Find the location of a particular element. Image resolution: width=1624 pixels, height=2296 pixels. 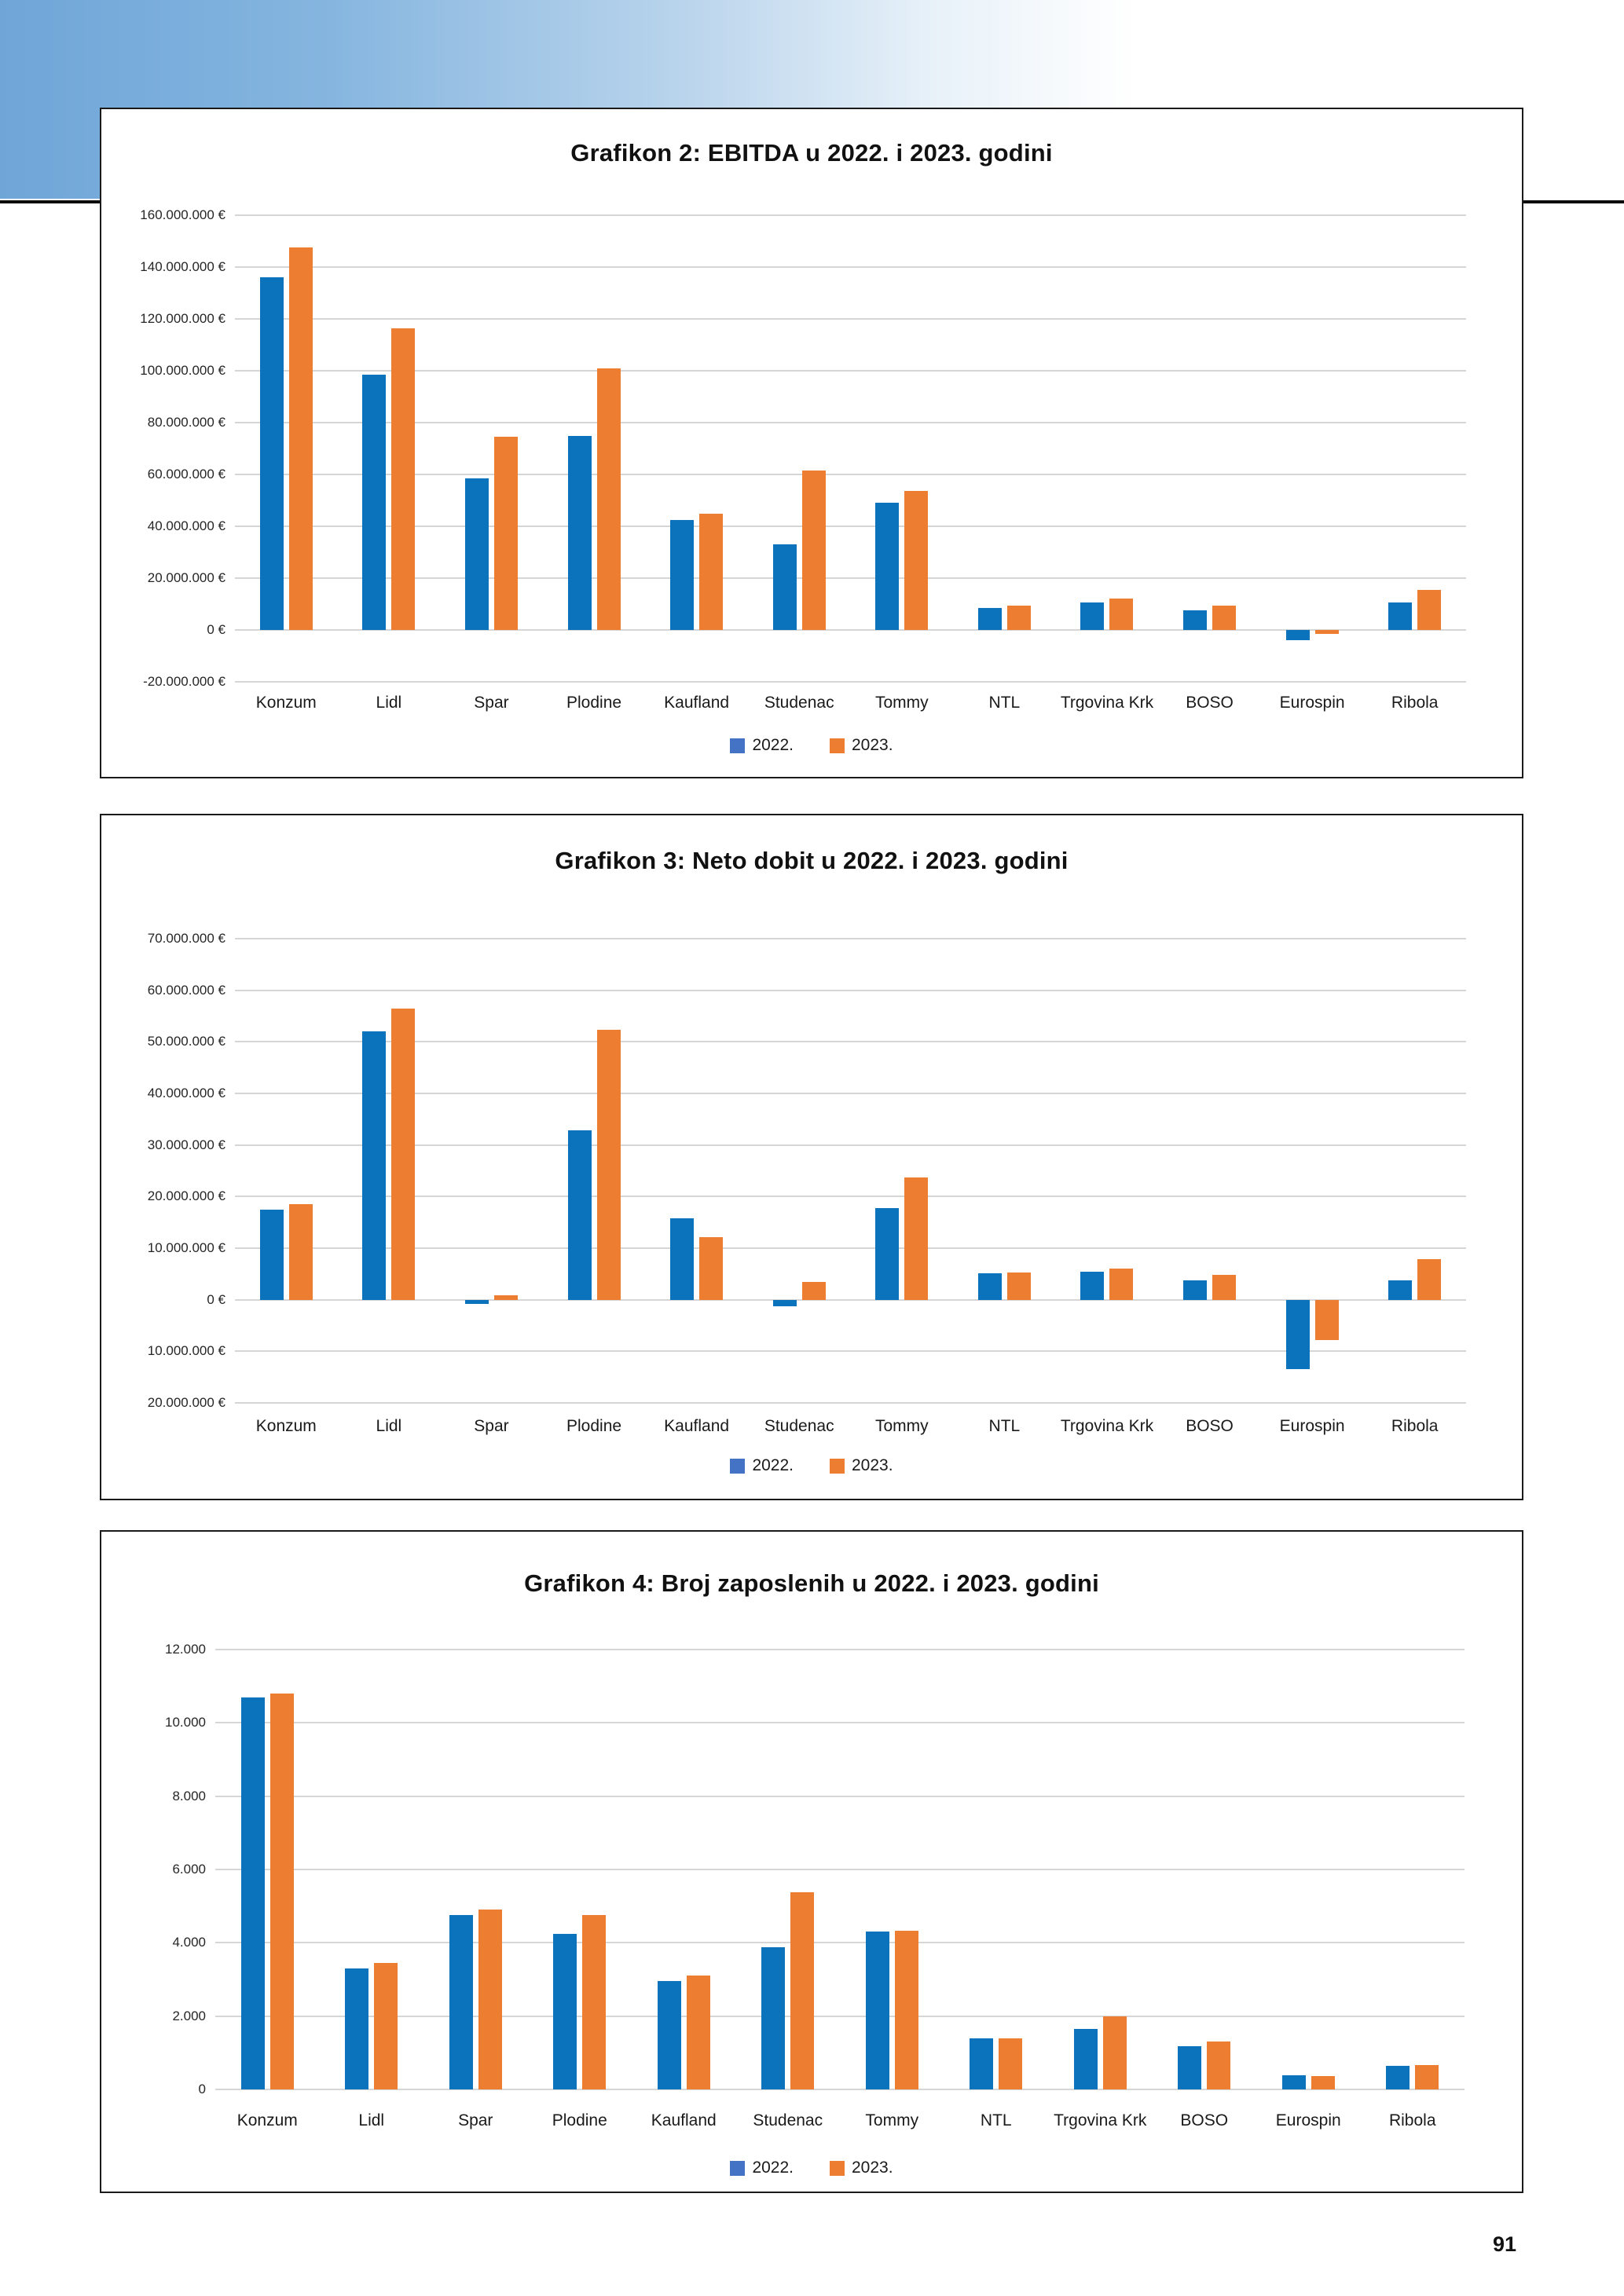

y-tick-label: 160.000.000 € is located at coordinates (183, 214).